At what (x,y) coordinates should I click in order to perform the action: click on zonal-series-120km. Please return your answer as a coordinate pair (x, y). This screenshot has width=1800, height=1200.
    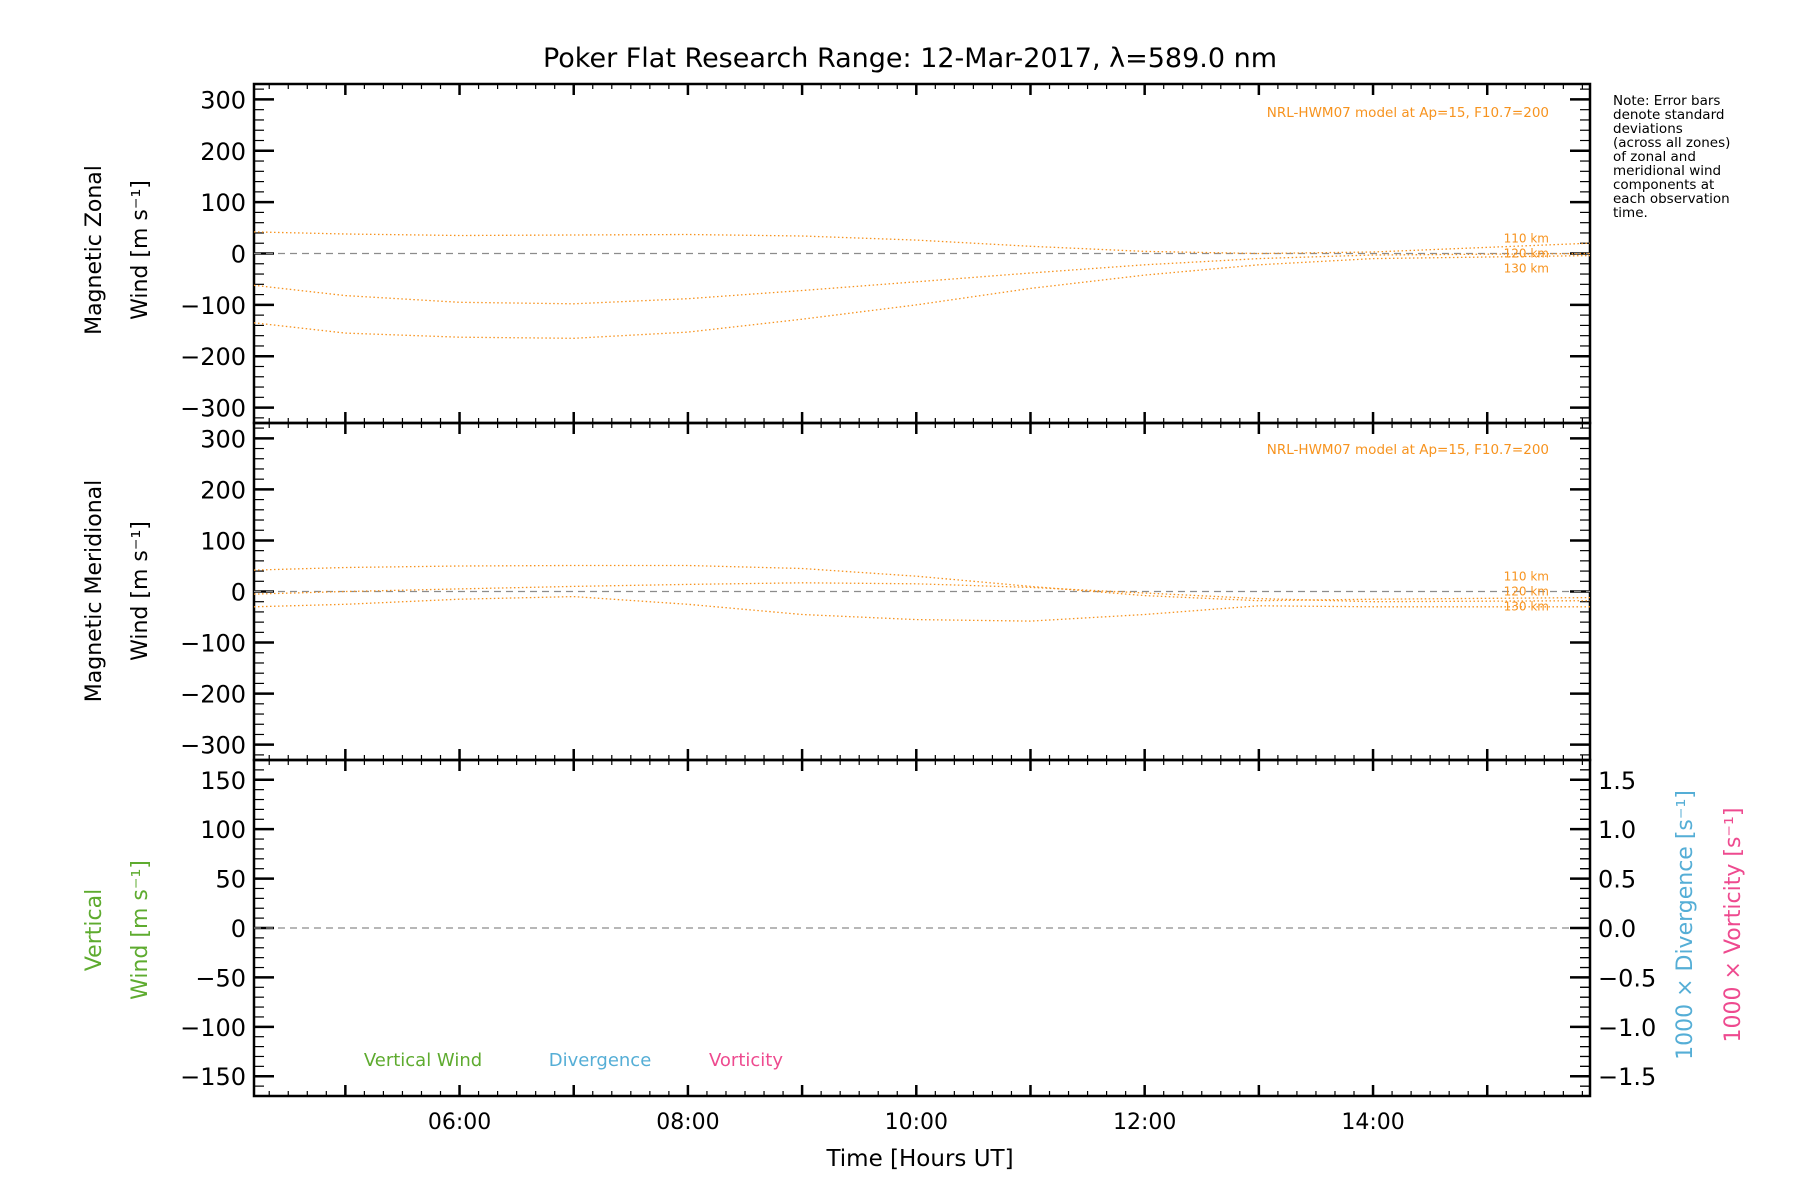
    Looking at the image, I should click on (922, 278).